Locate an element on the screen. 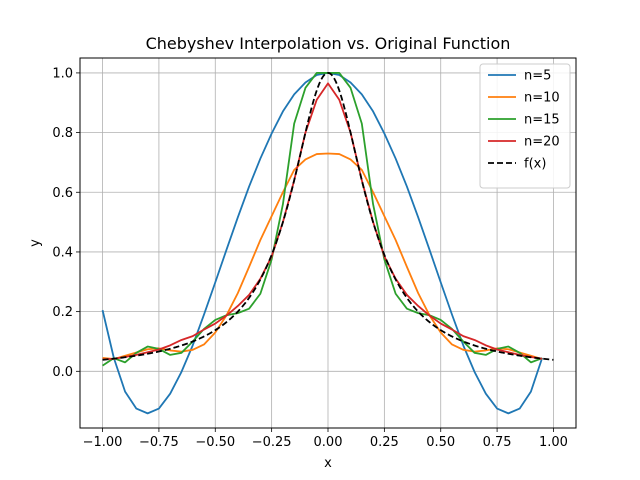 Image resolution: width=640 pixels, height=480 pixels. x-axis-label: x is located at coordinates (328, 463).